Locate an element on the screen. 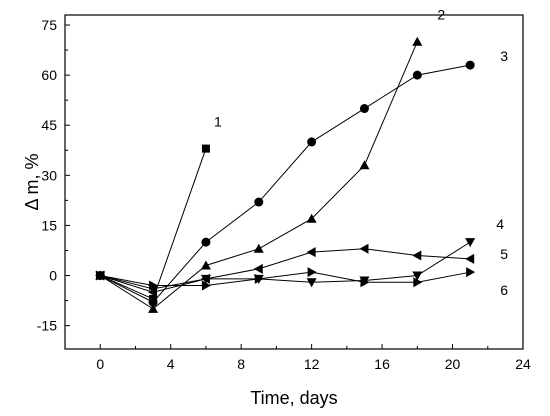  series-label-3: 3 is located at coordinates (504, 56).